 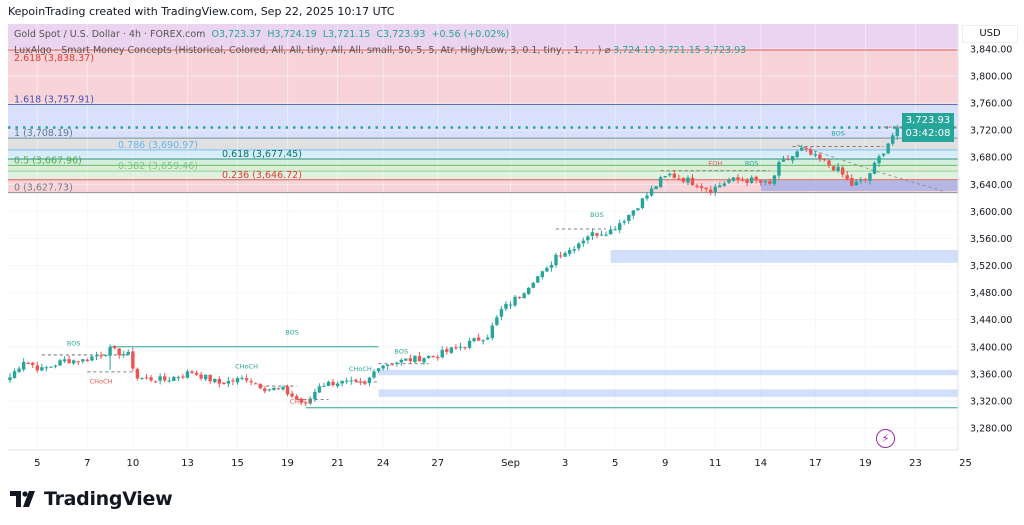 What do you see at coordinates (43, 133) in the screenshot?
I see `fib-label: 1 (3,708.19)` at bounding box center [43, 133].